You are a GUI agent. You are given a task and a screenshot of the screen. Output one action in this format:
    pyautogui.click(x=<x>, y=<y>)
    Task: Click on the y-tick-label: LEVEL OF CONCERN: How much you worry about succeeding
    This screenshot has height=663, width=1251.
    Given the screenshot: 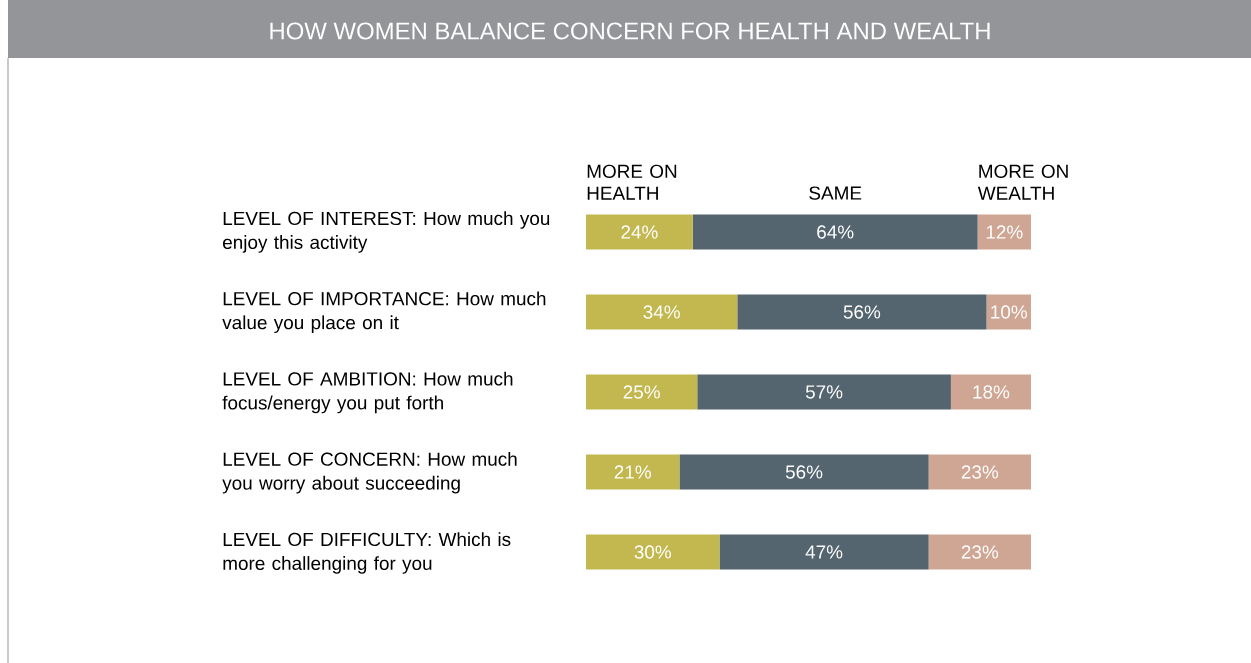 What is the action you would take?
    pyautogui.click(x=369, y=472)
    